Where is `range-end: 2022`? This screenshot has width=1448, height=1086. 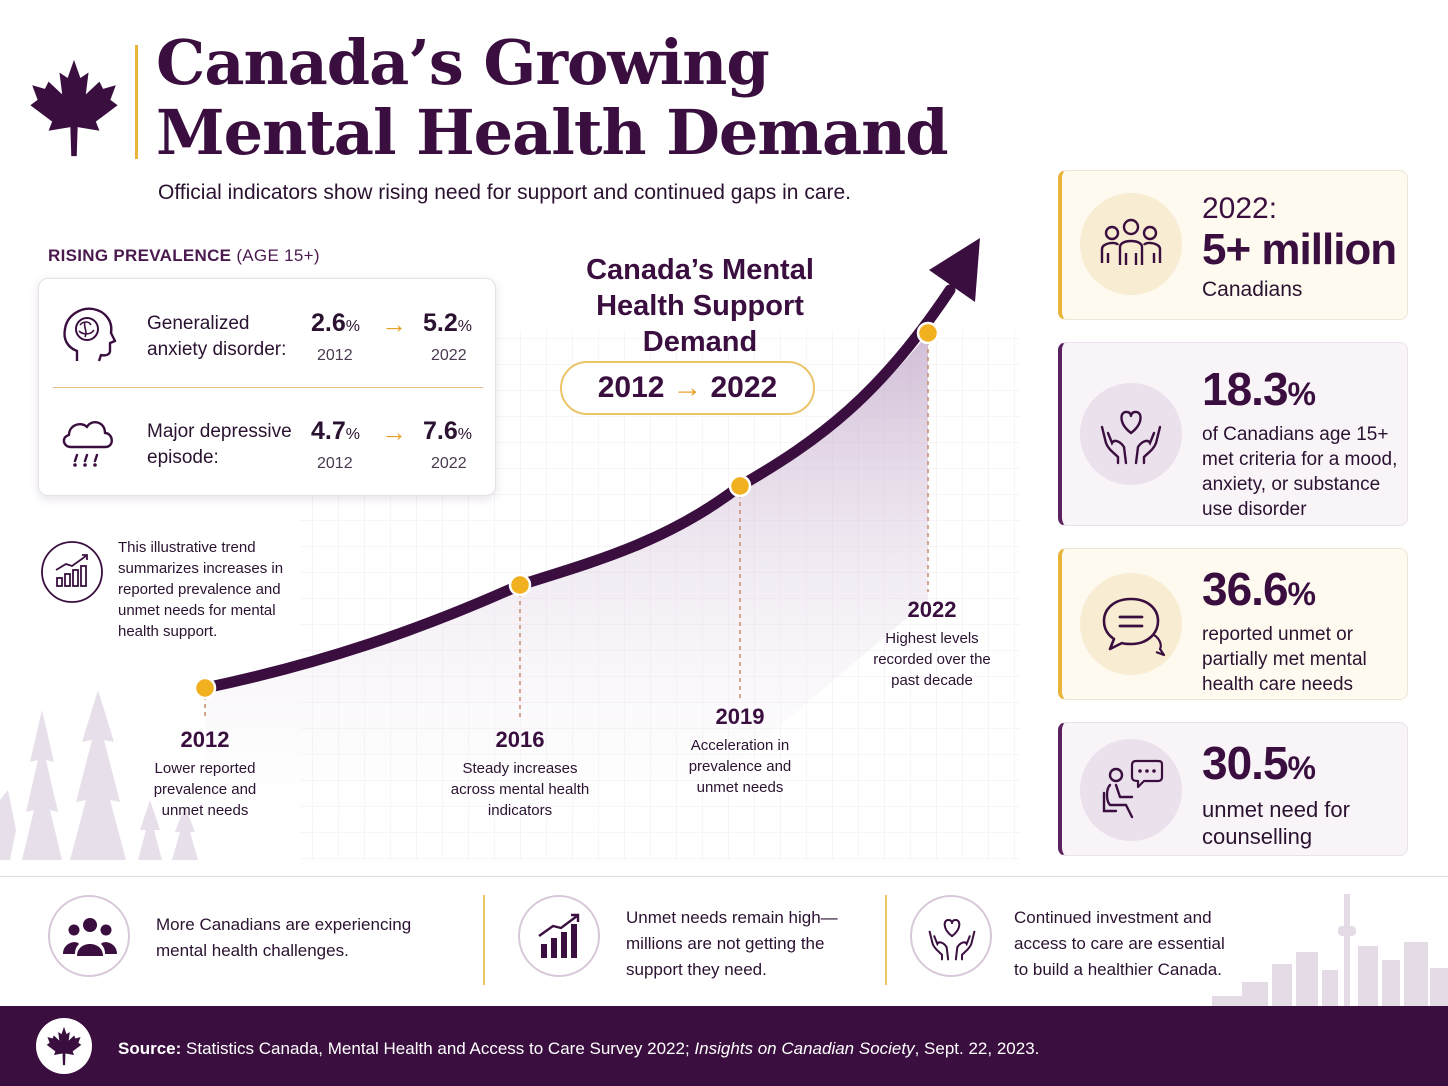
range-end: 2022 is located at coordinates (744, 387).